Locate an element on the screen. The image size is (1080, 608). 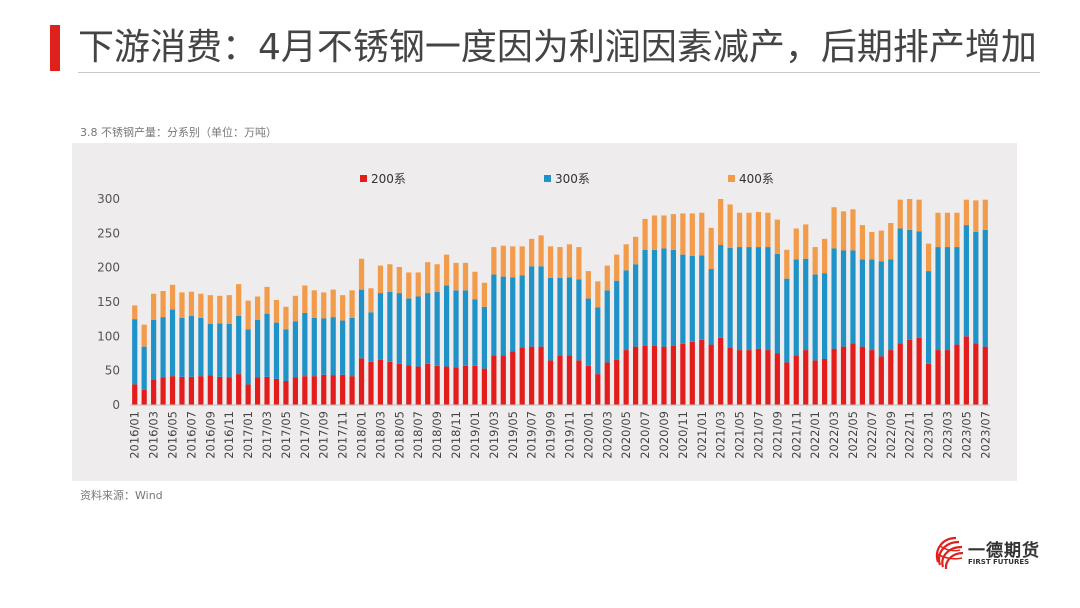
x-tick-label: 2017/11 is located at coordinates (343, 435).